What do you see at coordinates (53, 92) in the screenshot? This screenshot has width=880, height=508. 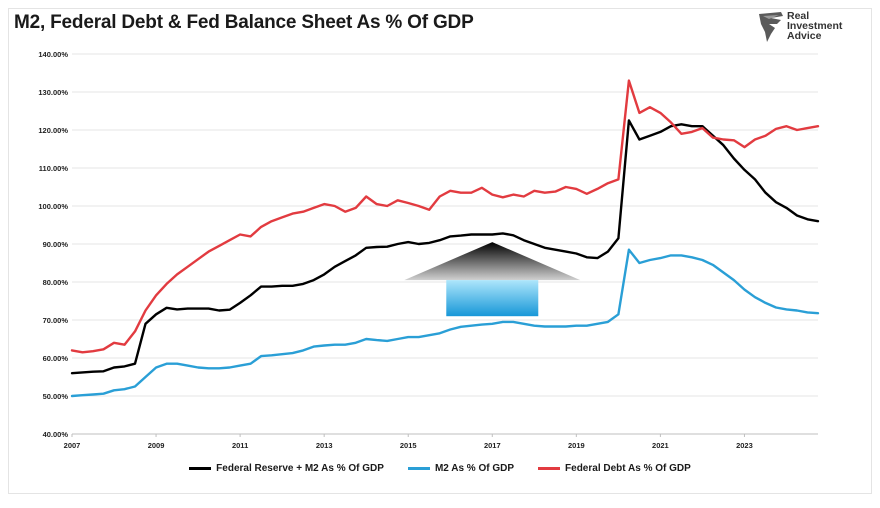 I see `y-tick-label: 130.00%` at bounding box center [53, 92].